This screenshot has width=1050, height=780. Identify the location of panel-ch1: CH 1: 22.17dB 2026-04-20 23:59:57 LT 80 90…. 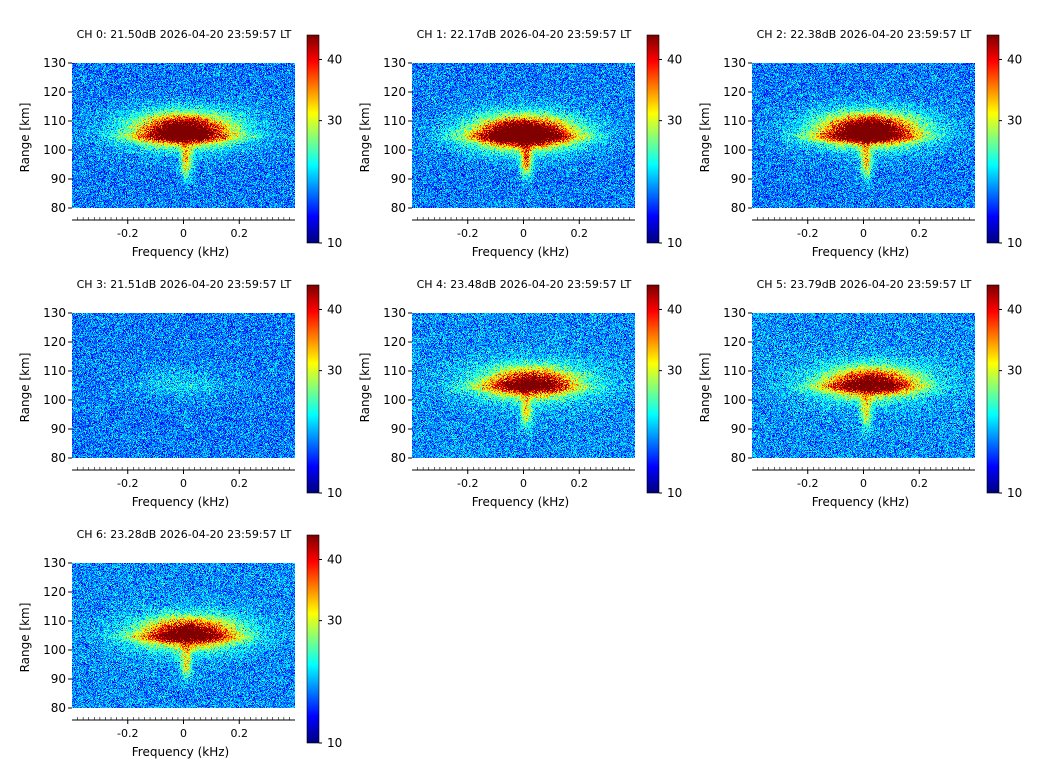
(520, 143).